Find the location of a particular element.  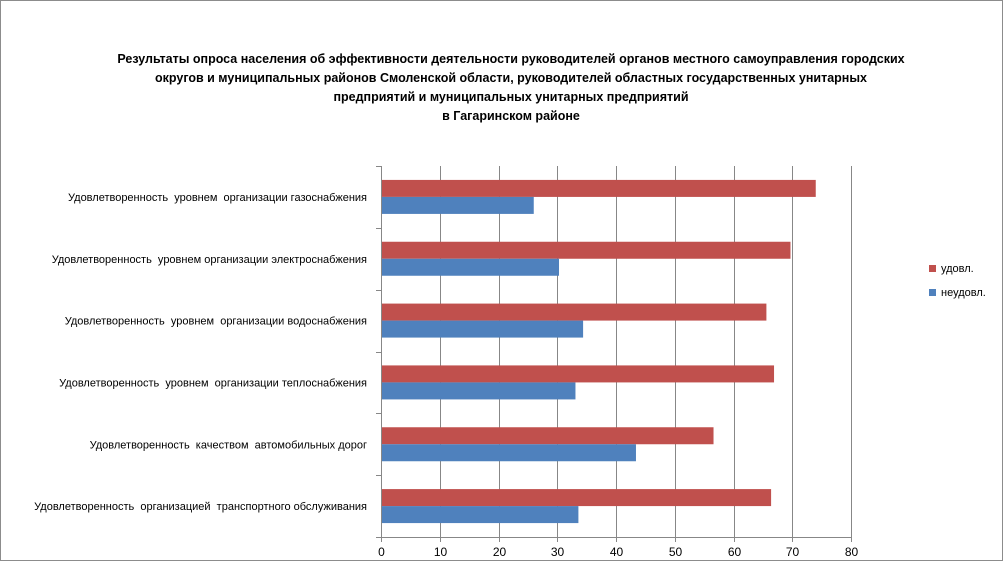

legend-label-satisfied: удовл. is located at coordinates (957, 269).